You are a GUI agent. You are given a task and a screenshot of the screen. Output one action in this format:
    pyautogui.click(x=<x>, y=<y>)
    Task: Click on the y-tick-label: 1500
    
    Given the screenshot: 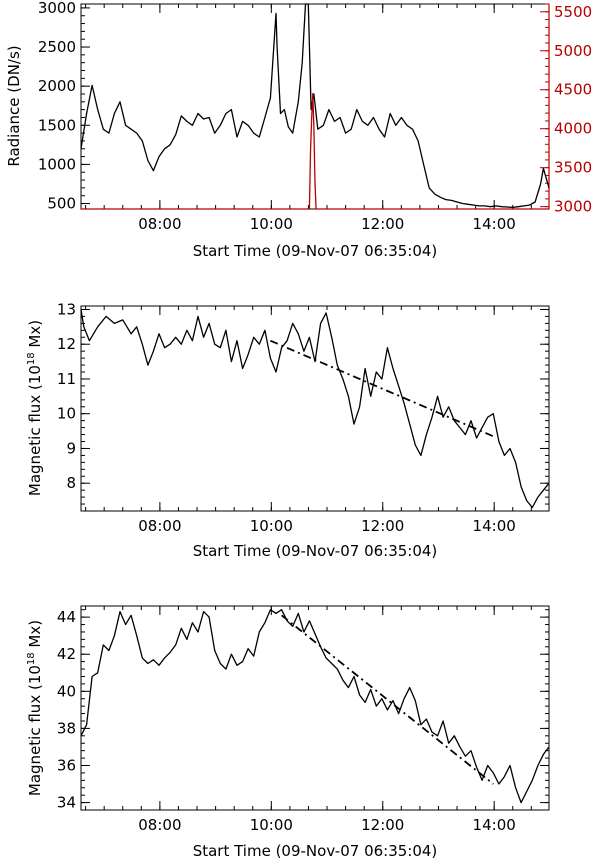 What is the action you would take?
    pyautogui.click(x=57, y=125)
    